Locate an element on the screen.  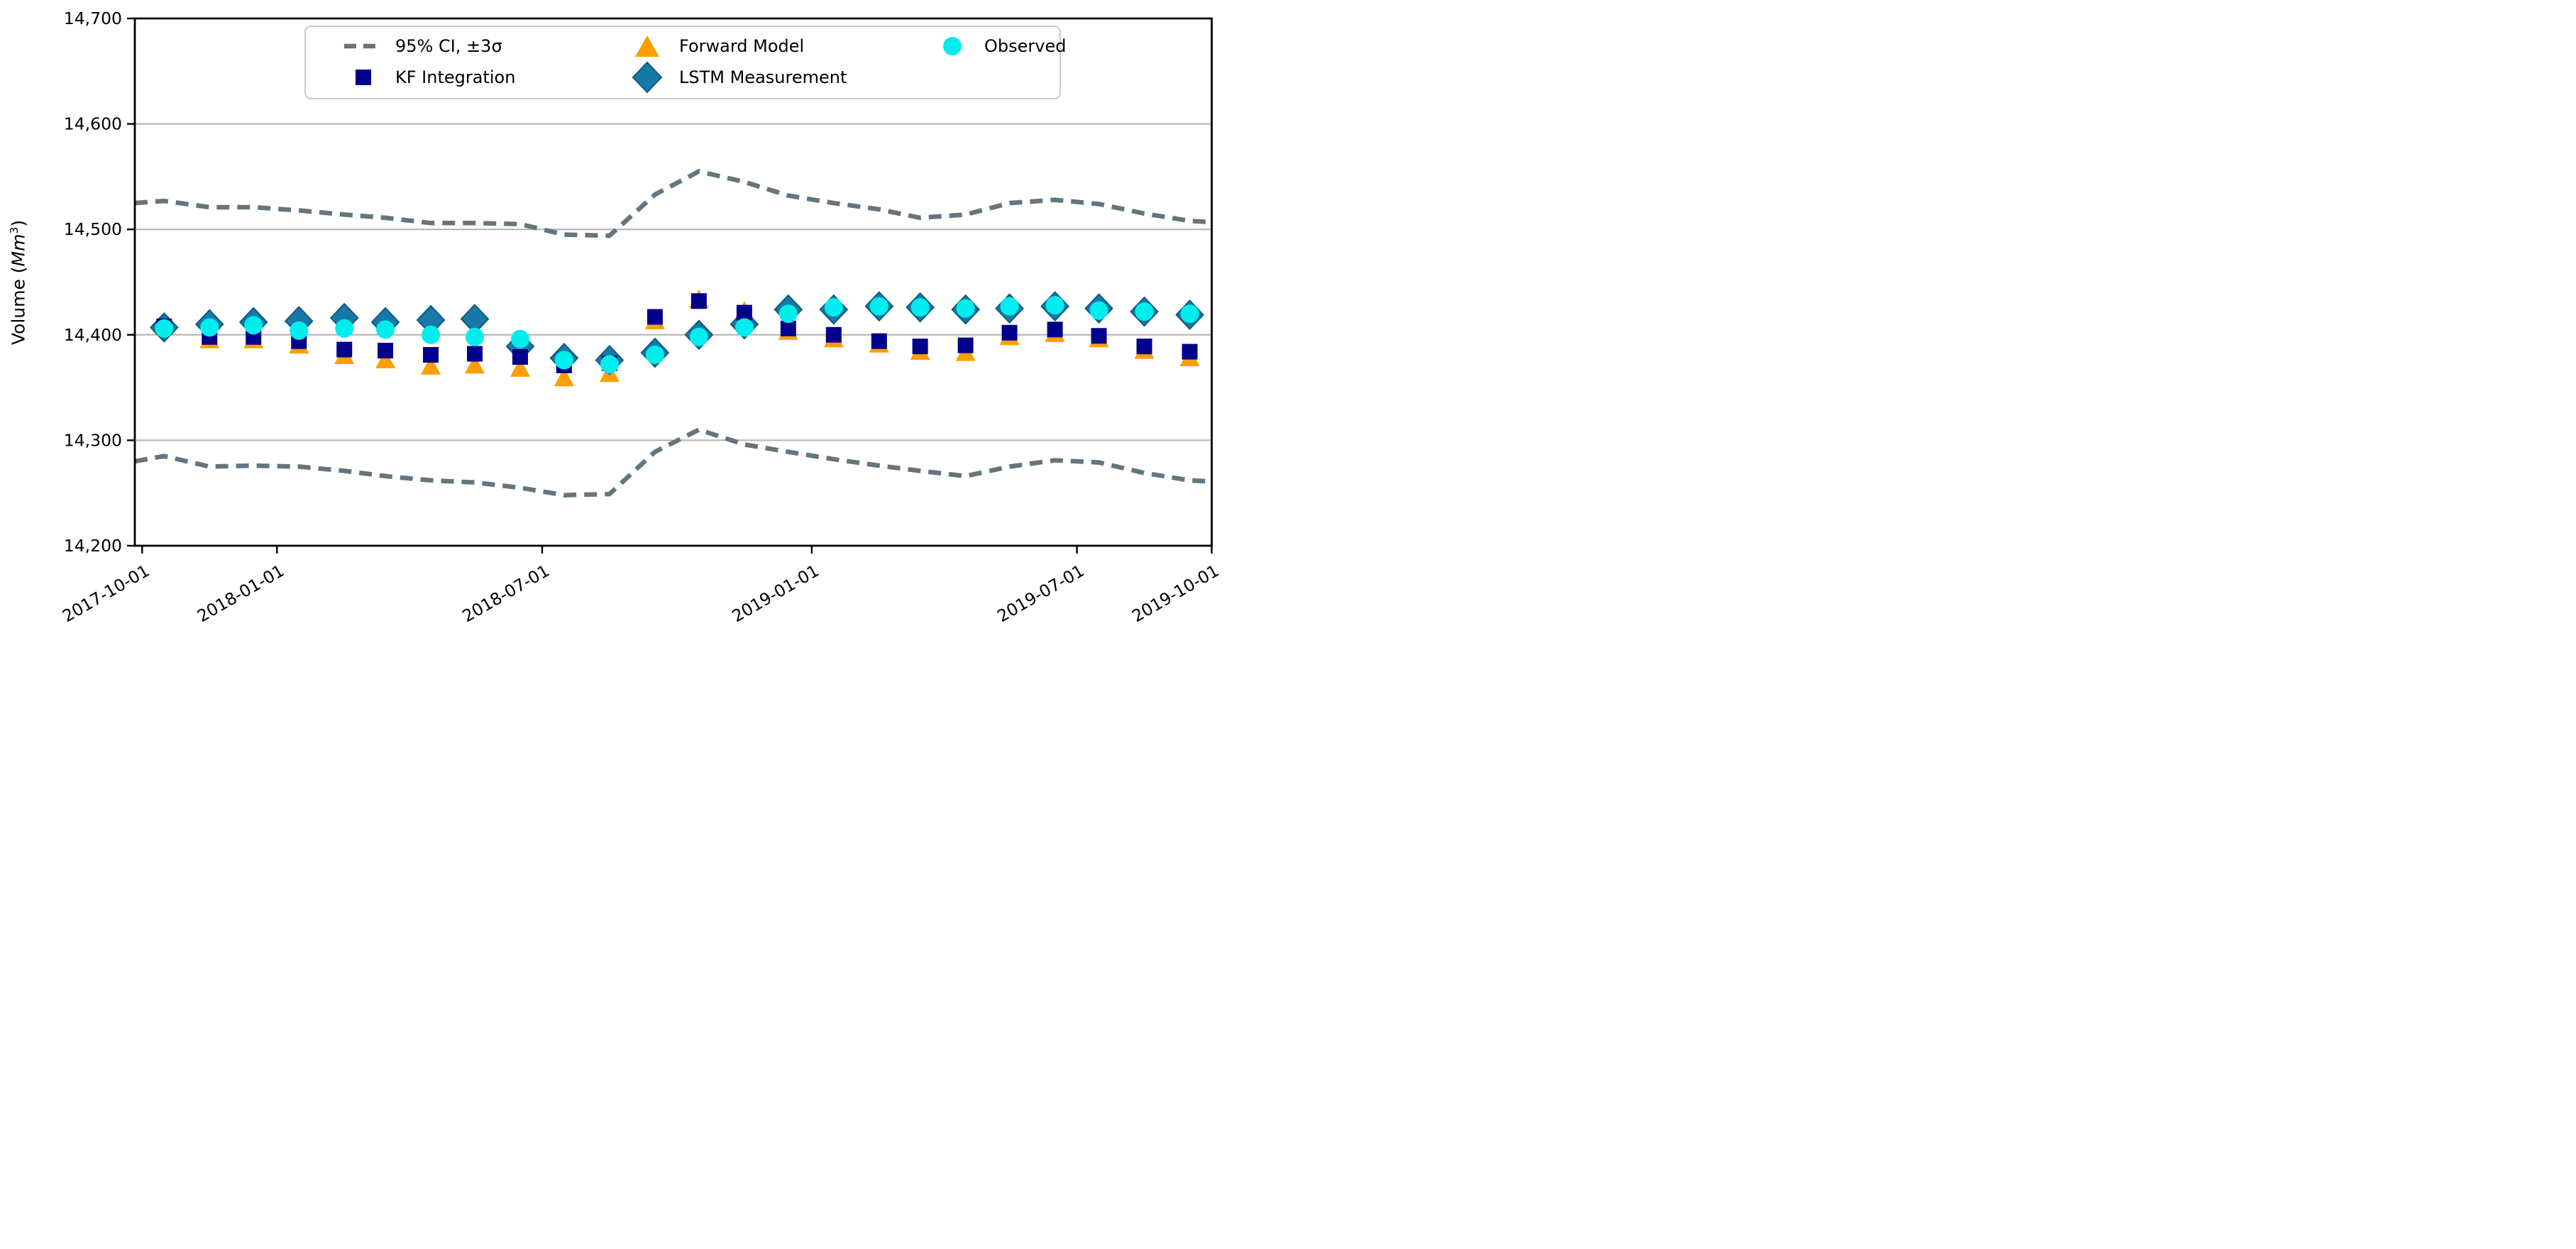
dashed-line-icon is located at coordinates (363, 46).